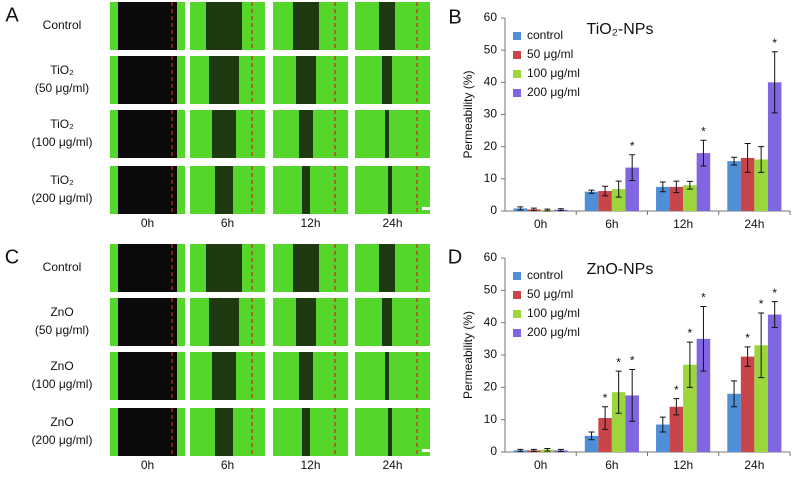  I want to click on time-label: 6h, so click(227, 465).